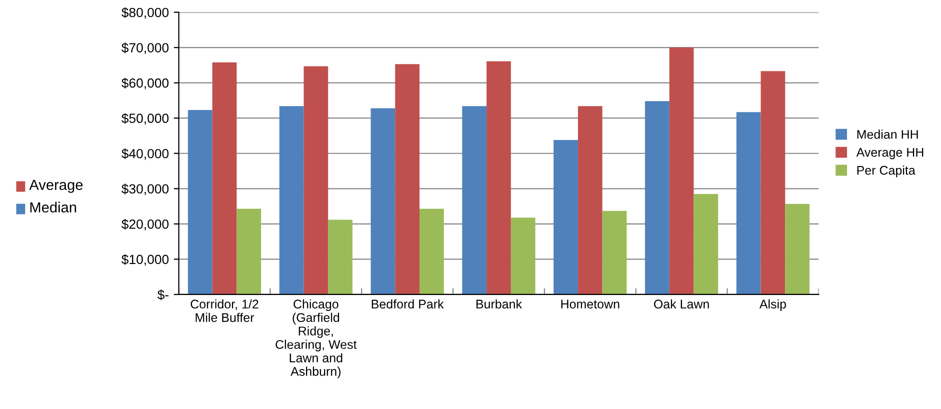 The width and height of the screenshot is (941, 409). What do you see at coordinates (145, 260) in the screenshot?
I see `y-tick-label: $10,000` at bounding box center [145, 260].